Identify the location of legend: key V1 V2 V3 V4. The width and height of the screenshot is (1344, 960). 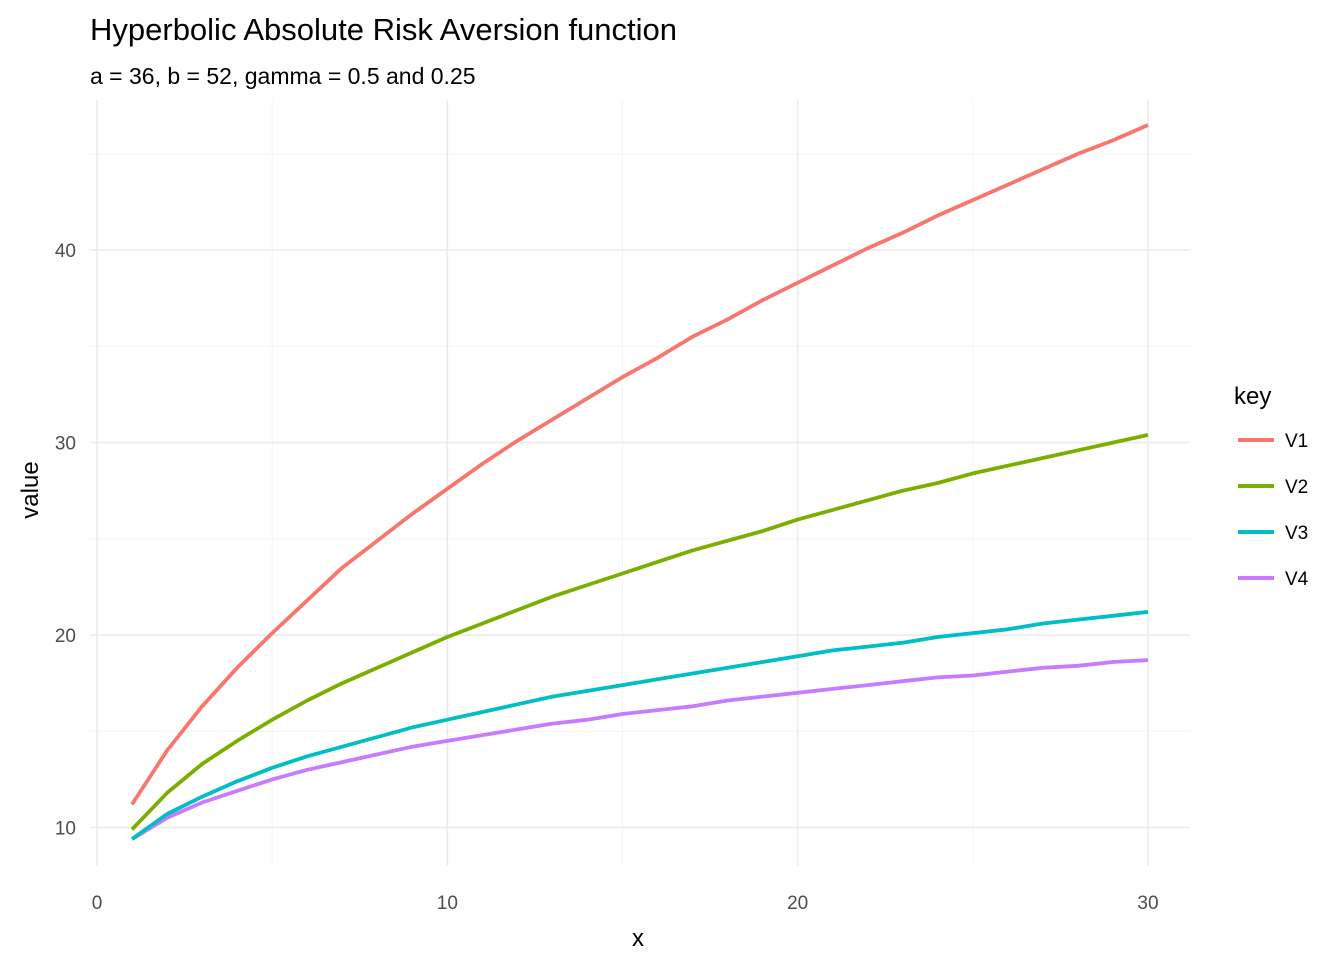
(1271, 486).